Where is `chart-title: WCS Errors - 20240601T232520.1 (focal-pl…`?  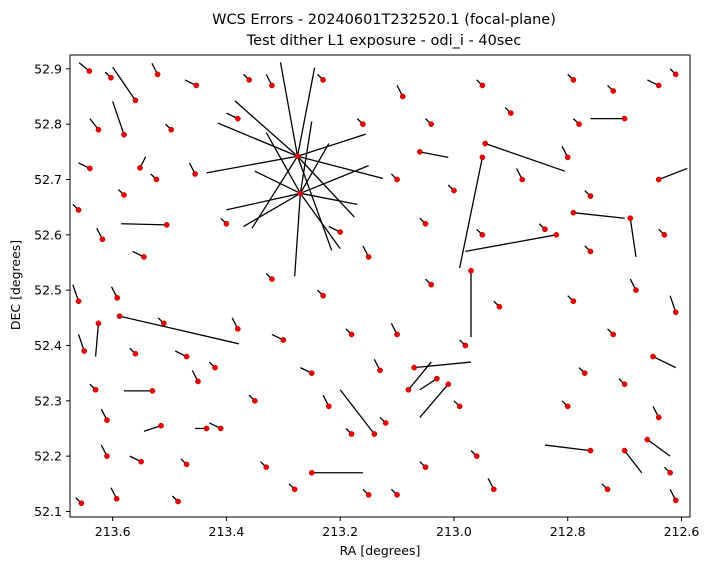 chart-title: WCS Errors - 20240601T232520.1 (focal-pl… is located at coordinates (384, 20).